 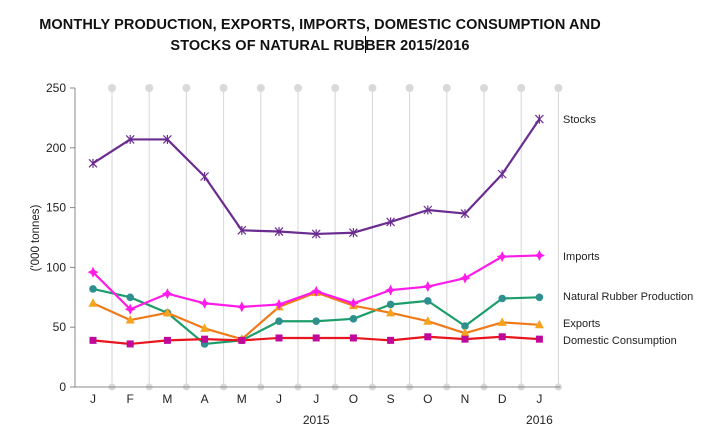 What do you see at coordinates (60, 237) in the screenshot?
I see `y-axis-ticks: 0 50 100 150 200 250` at bounding box center [60, 237].